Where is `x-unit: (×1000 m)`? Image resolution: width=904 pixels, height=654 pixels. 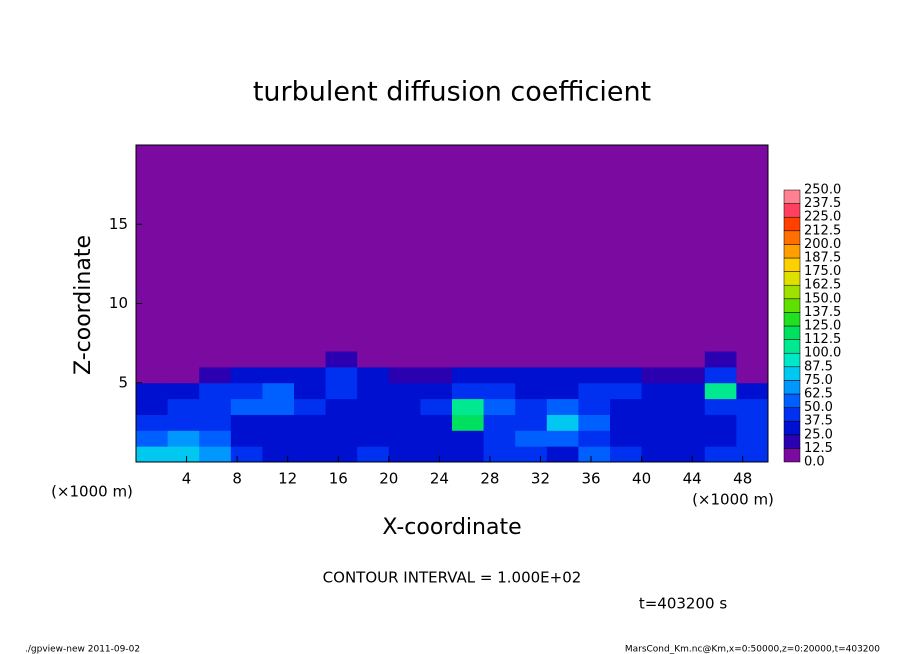
x-unit: (×1000 m) is located at coordinates (733, 500).